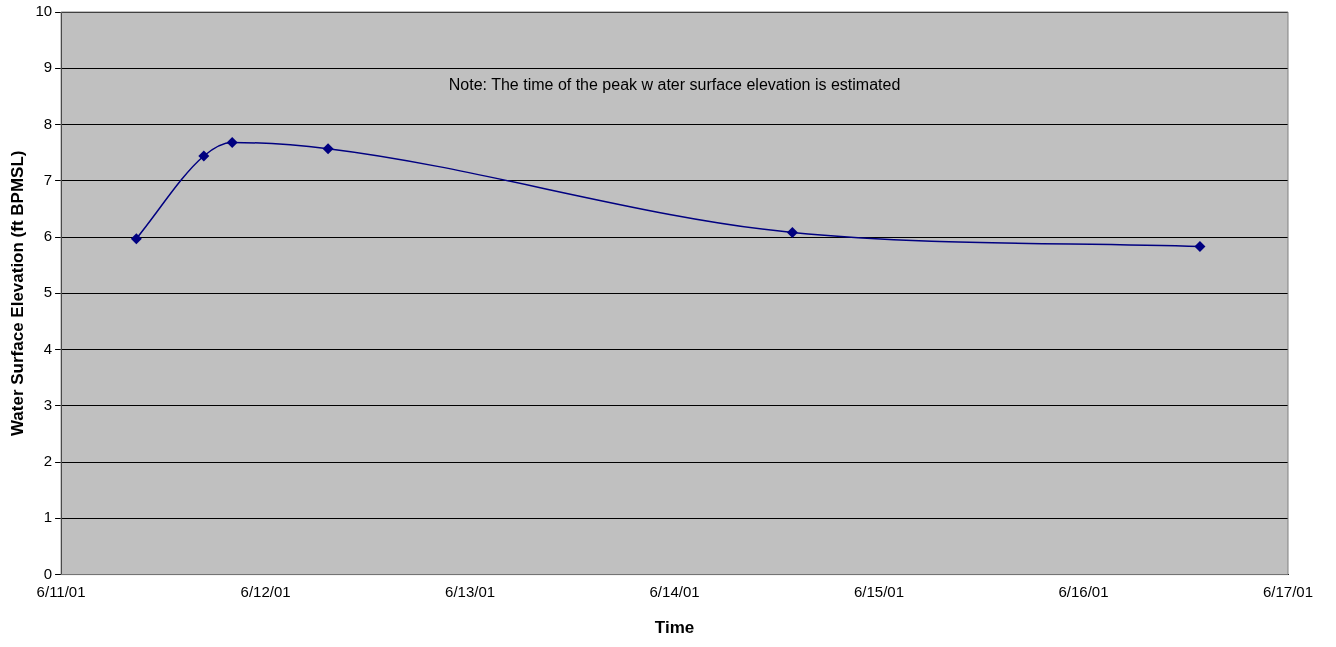 This screenshot has height=647, width=1336. What do you see at coordinates (674, 628) in the screenshot?
I see `x-axis-title: Time` at bounding box center [674, 628].